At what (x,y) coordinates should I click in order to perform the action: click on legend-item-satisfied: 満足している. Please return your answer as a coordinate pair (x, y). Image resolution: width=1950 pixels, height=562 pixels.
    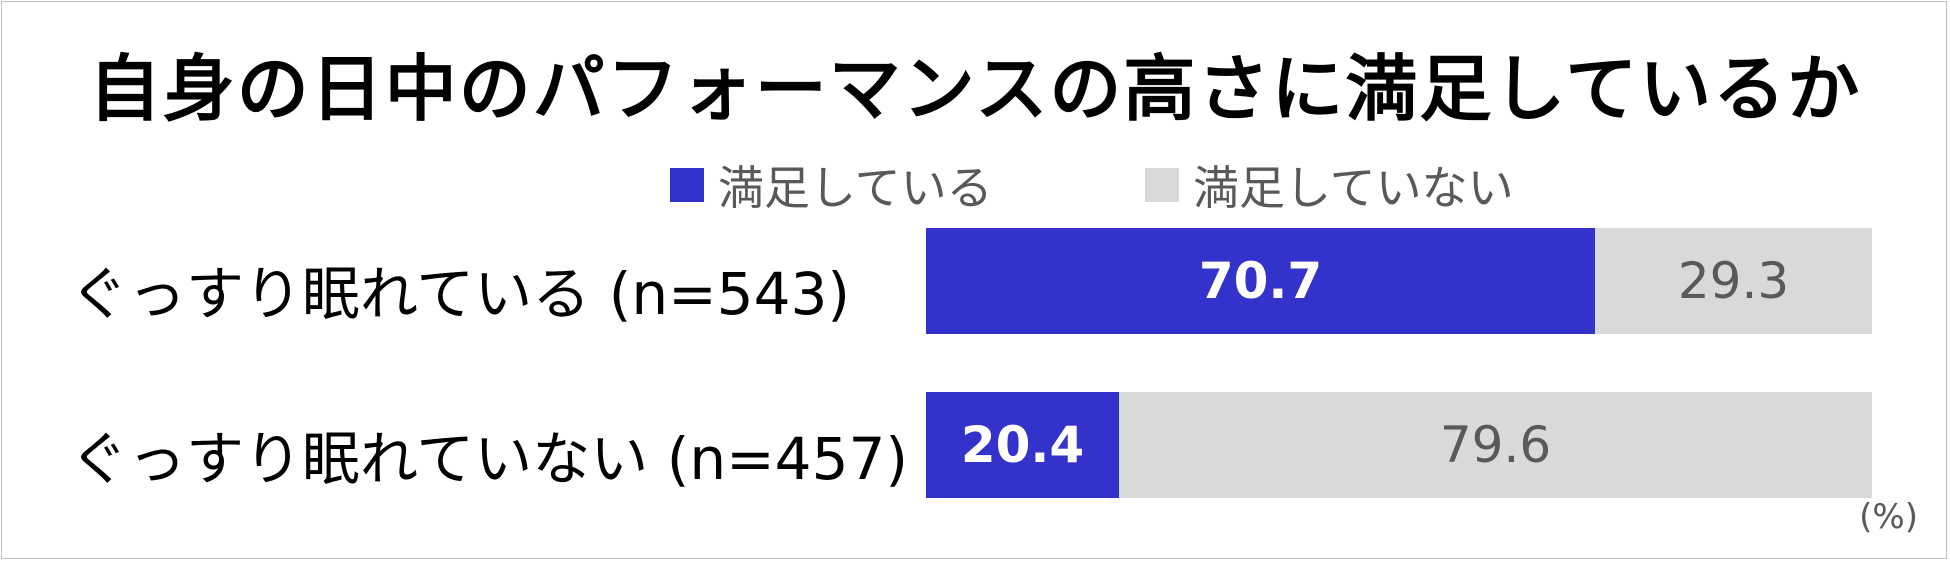
    Looking at the image, I should click on (831, 185).